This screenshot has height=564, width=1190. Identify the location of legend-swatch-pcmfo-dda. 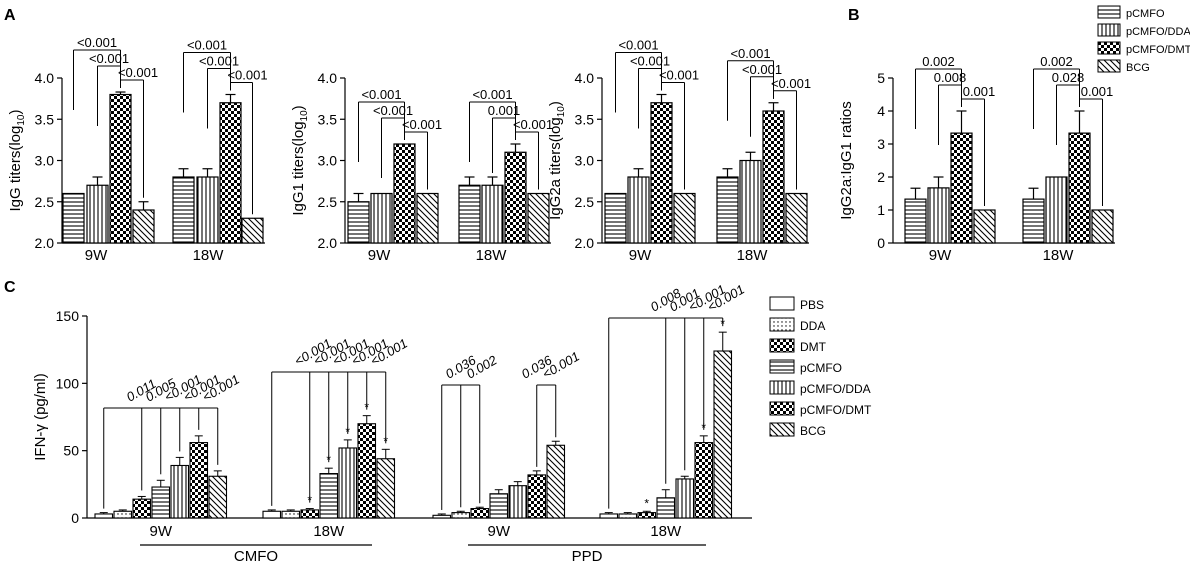
(1109, 30).